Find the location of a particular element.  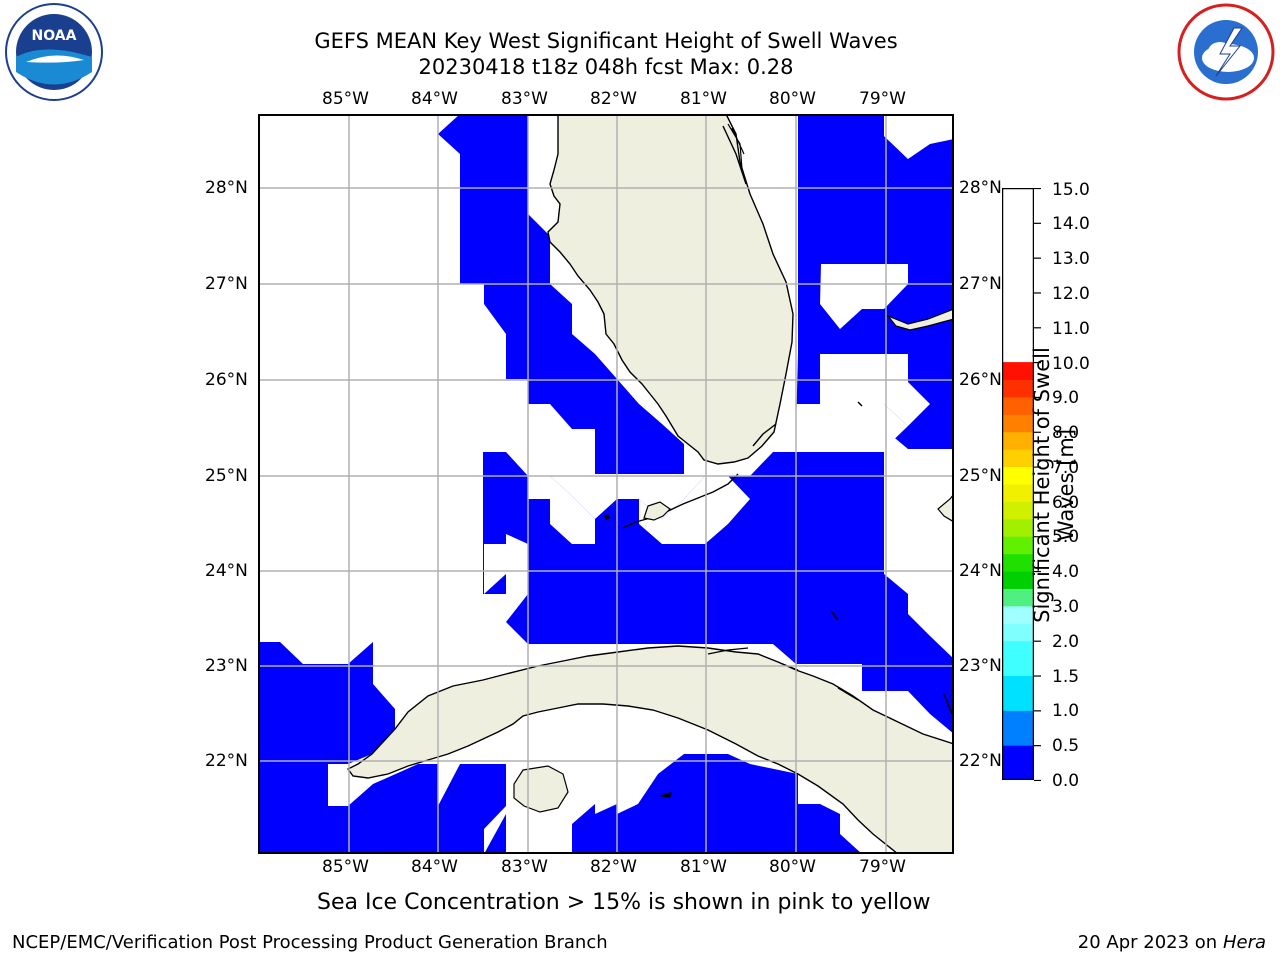

lat-label-left-27n: 27°N is located at coordinates (226, 284).